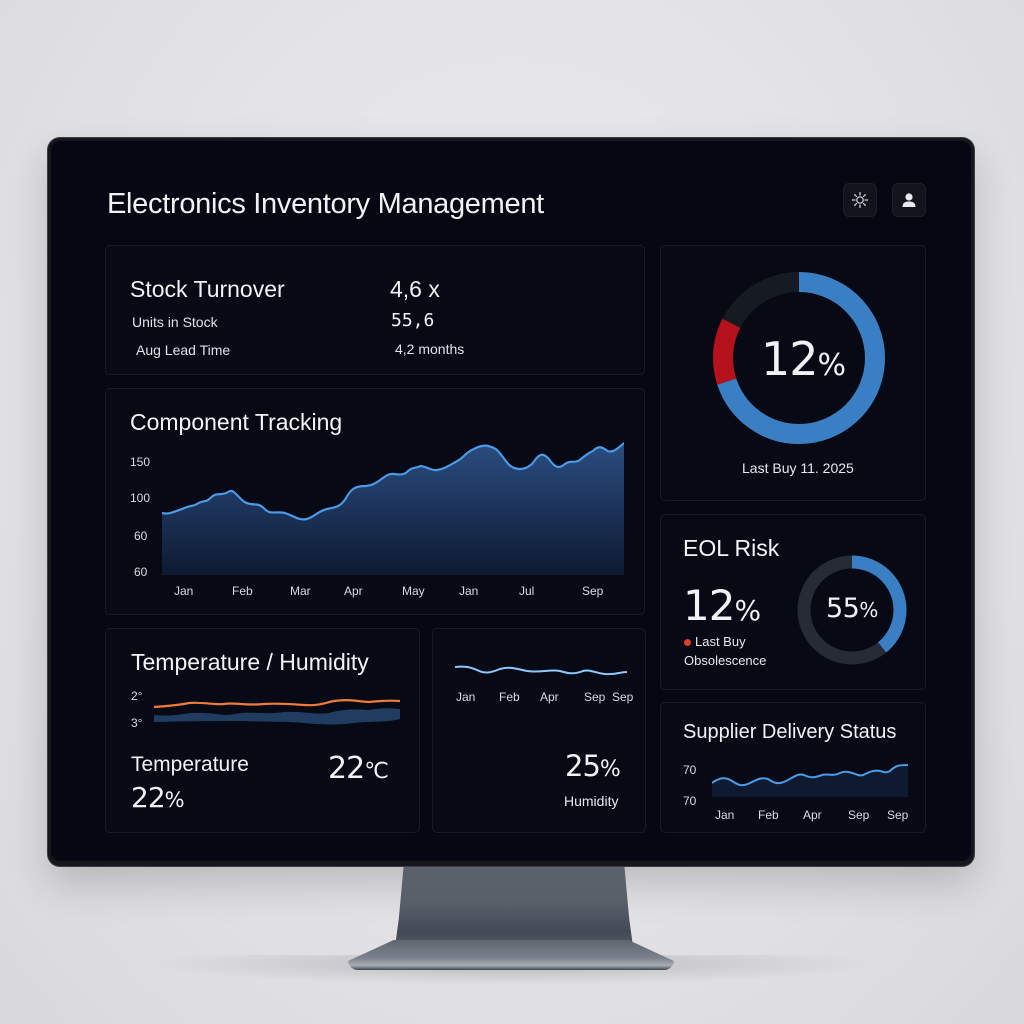 Image resolution: width=1024 pixels, height=1024 pixels. Describe the element at coordinates (148, 797) in the screenshot. I see `humidity-small-value: 22` at that location.